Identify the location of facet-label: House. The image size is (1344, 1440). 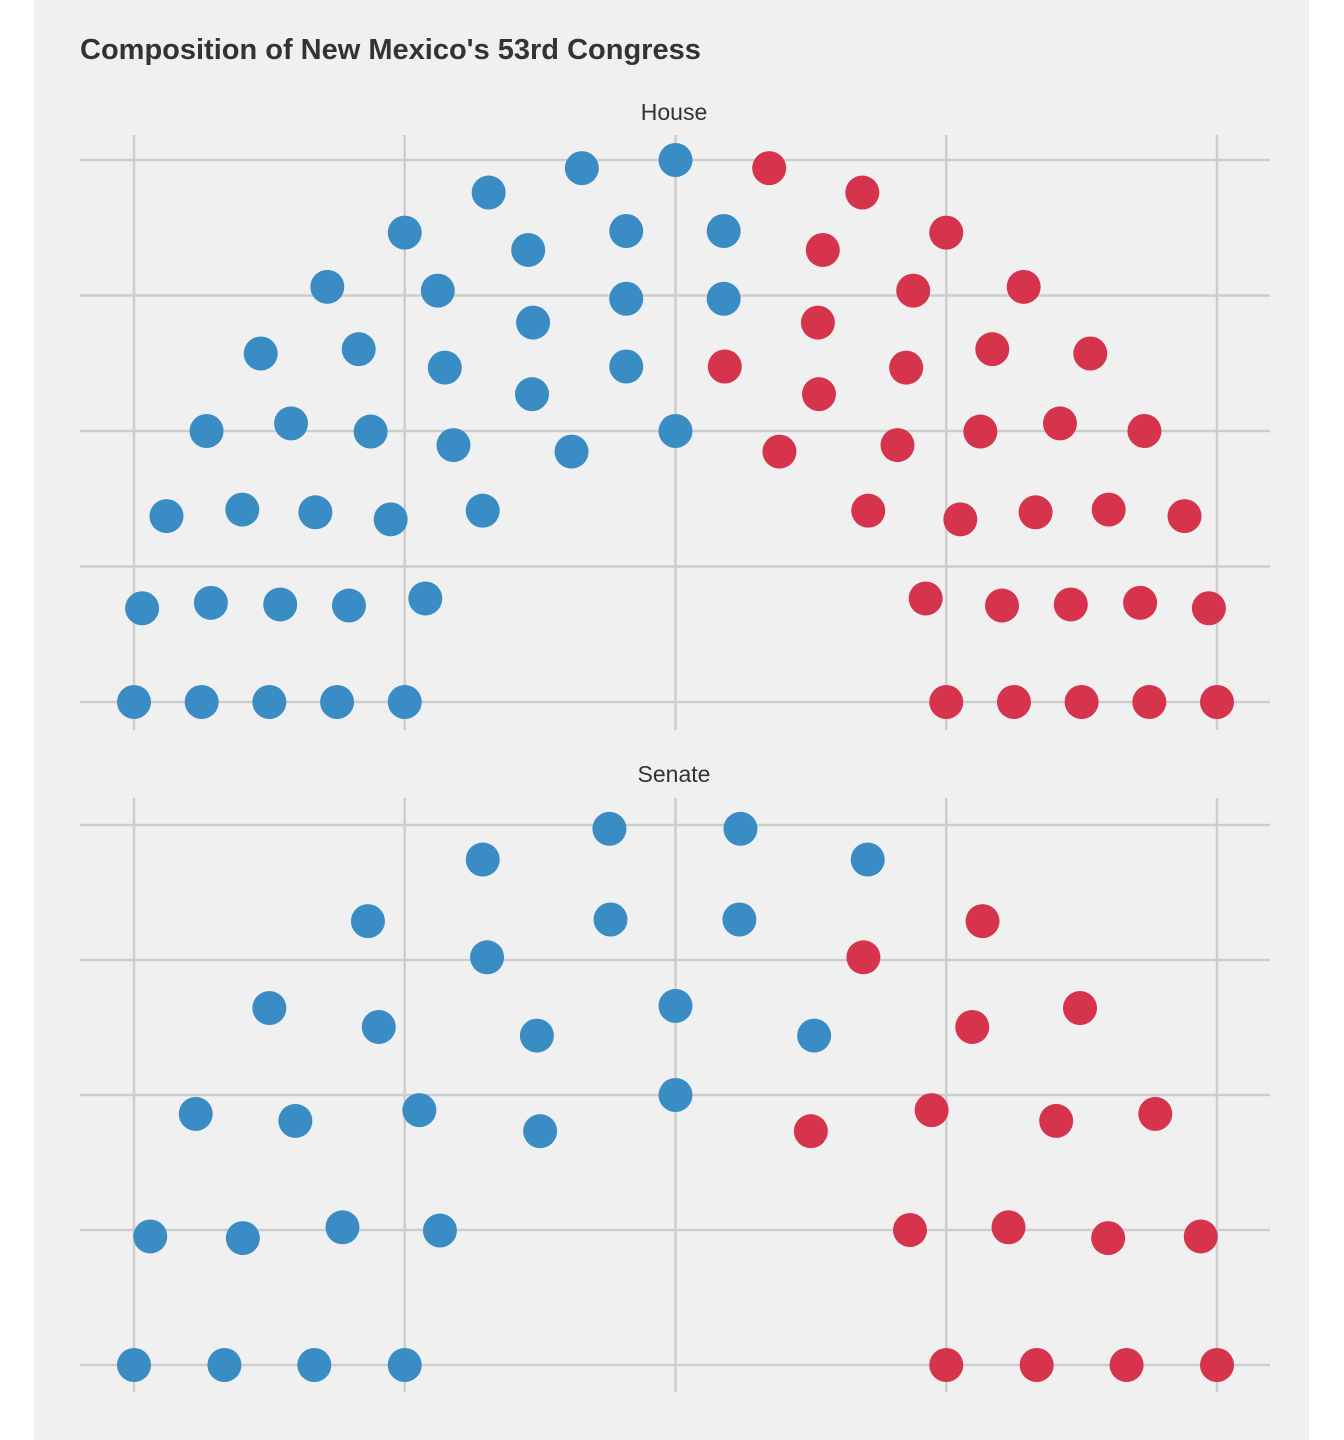
(674, 112).